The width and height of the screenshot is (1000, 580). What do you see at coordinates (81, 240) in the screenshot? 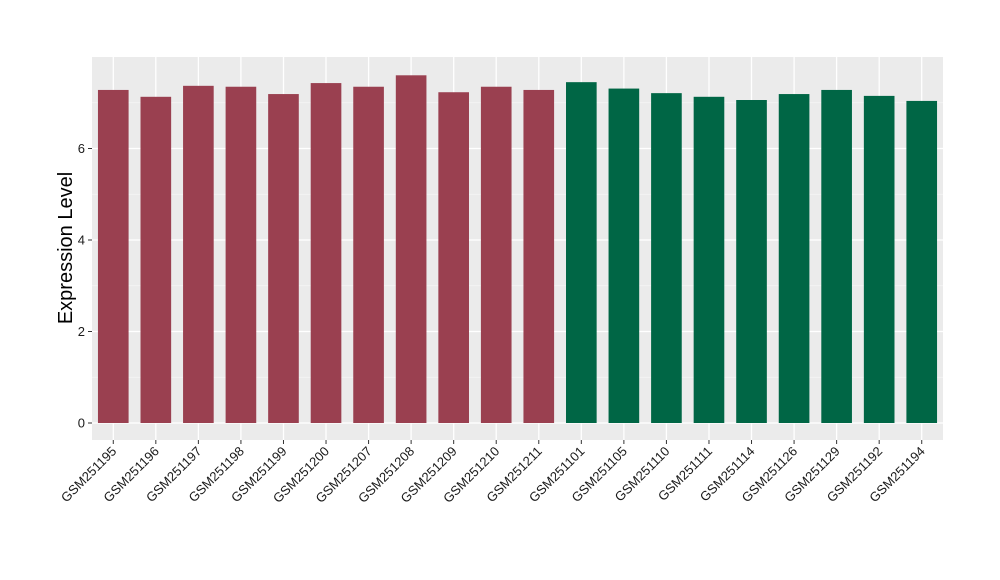
I see `y-tick-label: 4` at bounding box center [81, 240].